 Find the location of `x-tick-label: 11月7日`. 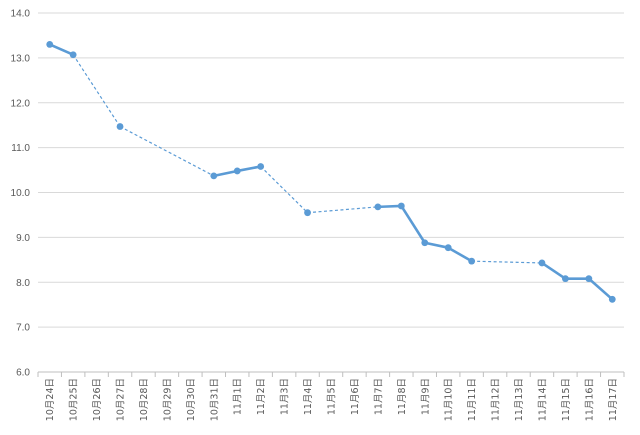

x-tick-label: 11月7日 is located at coordinates (378, 396).